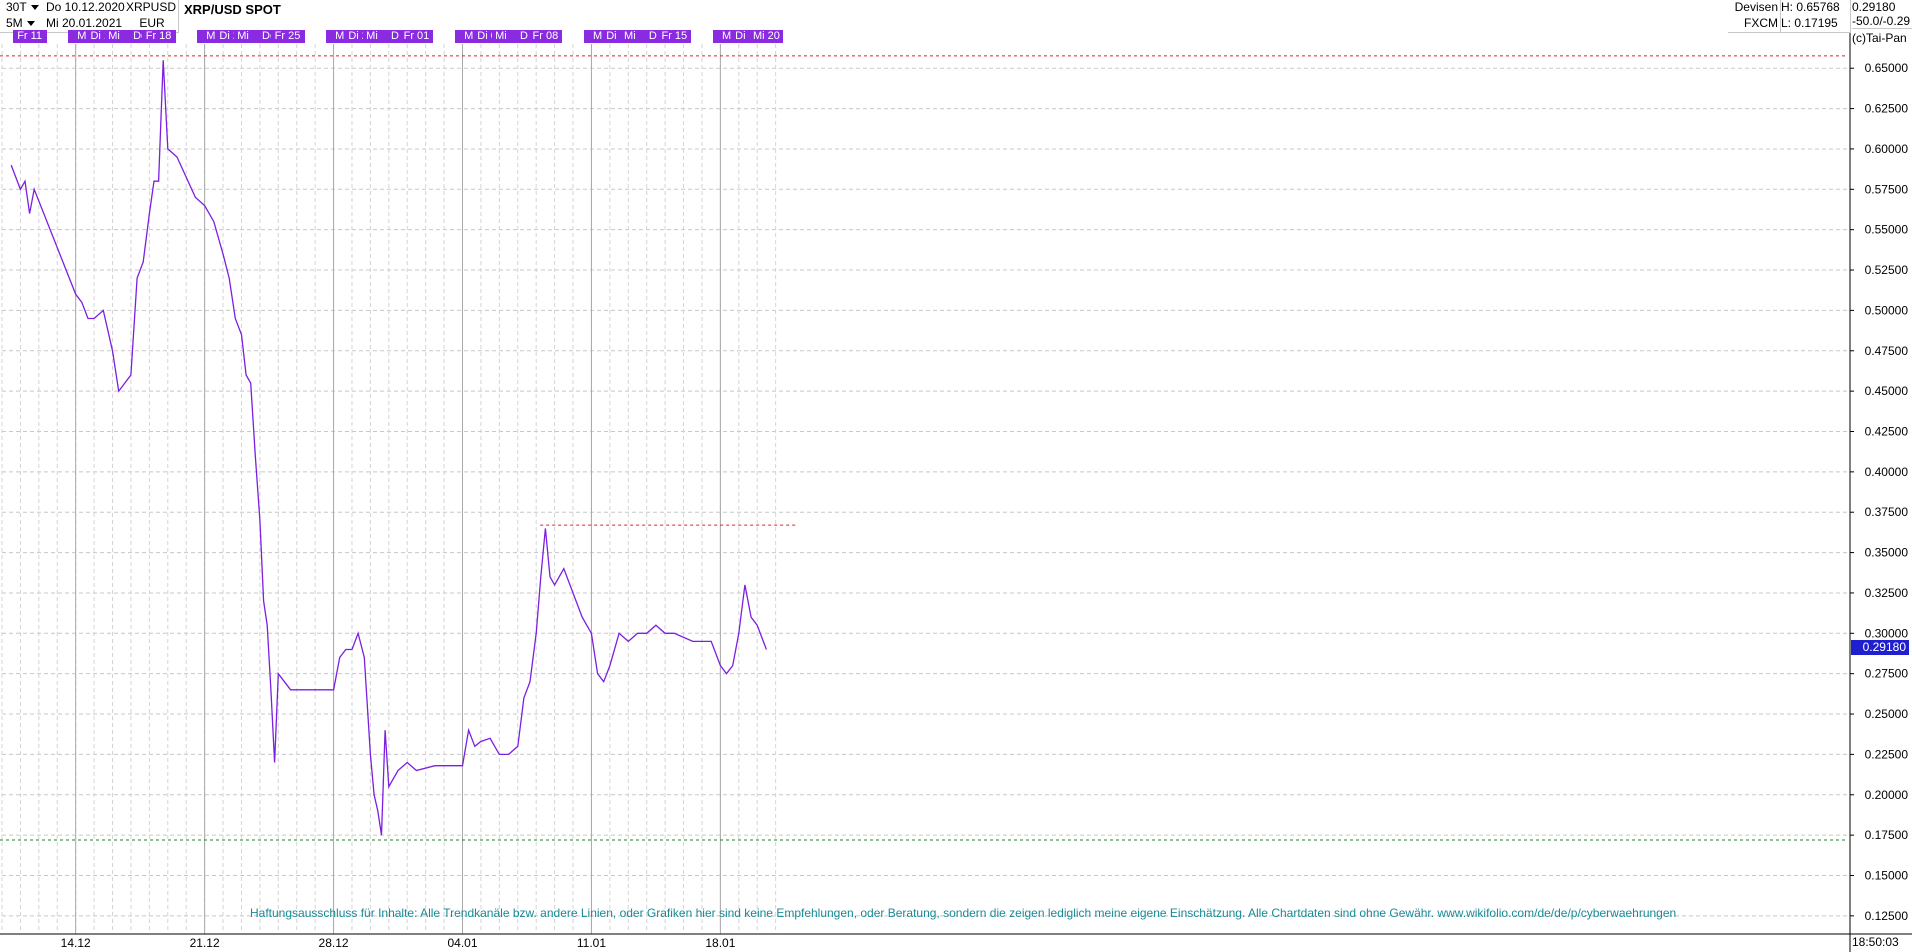  Describe the element at coordinates (1887, 391) in the screenshot. I see `y-tick-label: 0.45000` at that location.